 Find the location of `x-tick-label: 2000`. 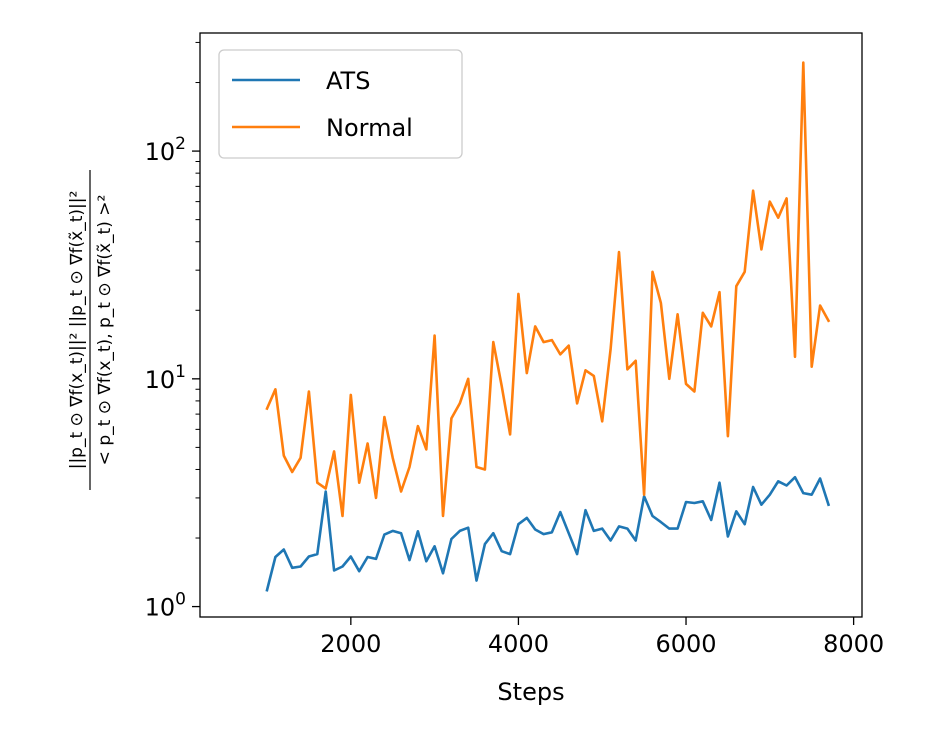

x-tick-label: 2000 is located at coordinates (350, 644).